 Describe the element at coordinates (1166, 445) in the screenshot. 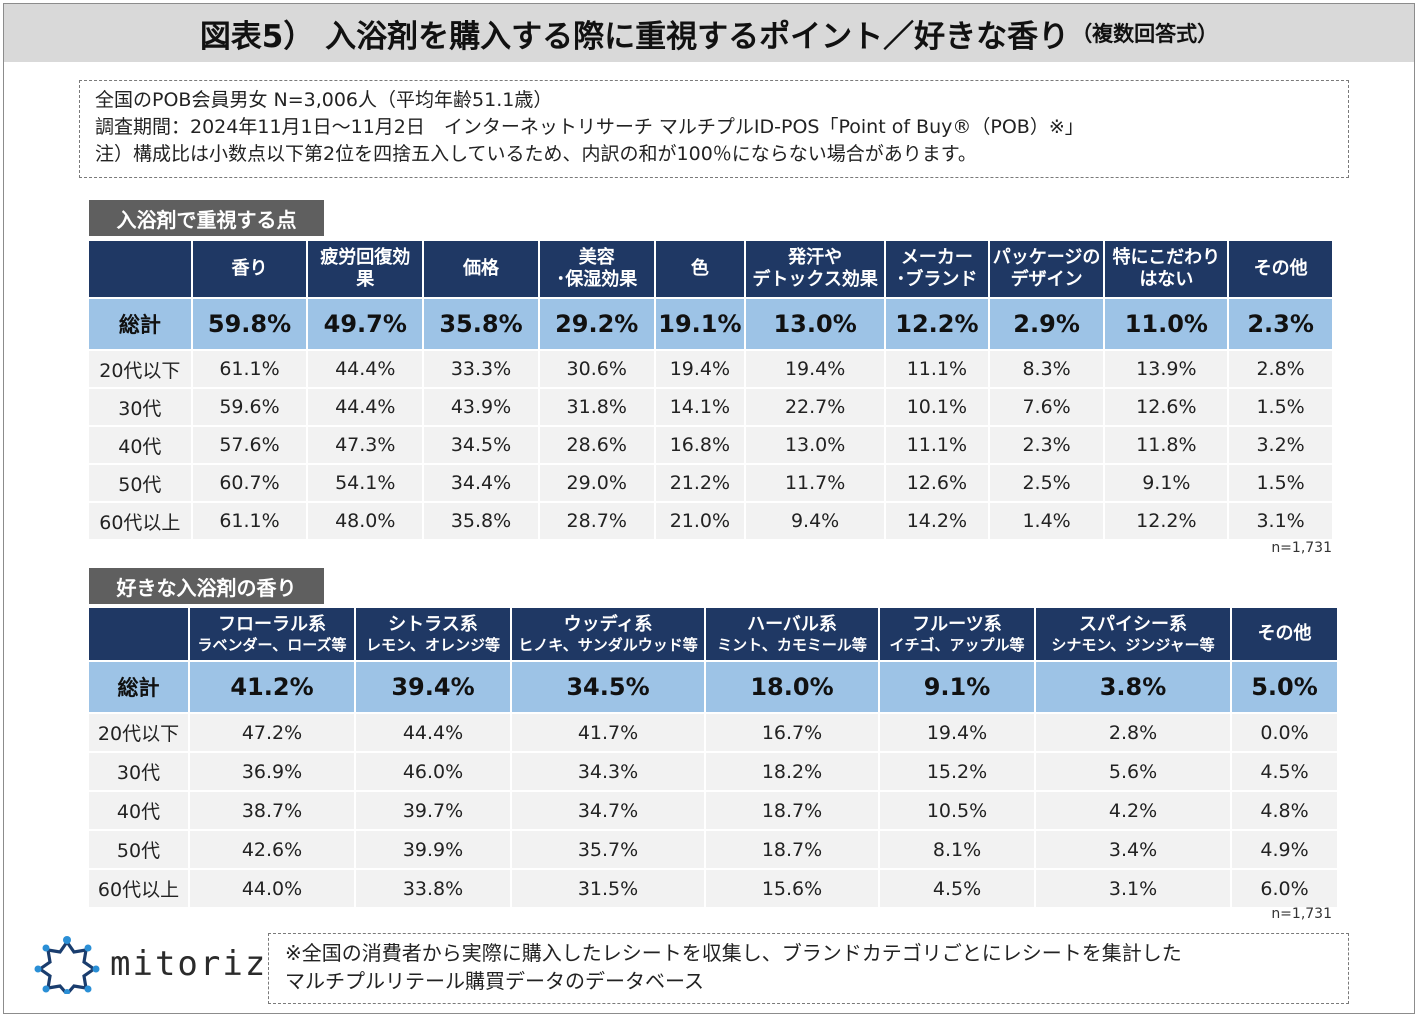

I see `table-cell: 11.8%` at that location.